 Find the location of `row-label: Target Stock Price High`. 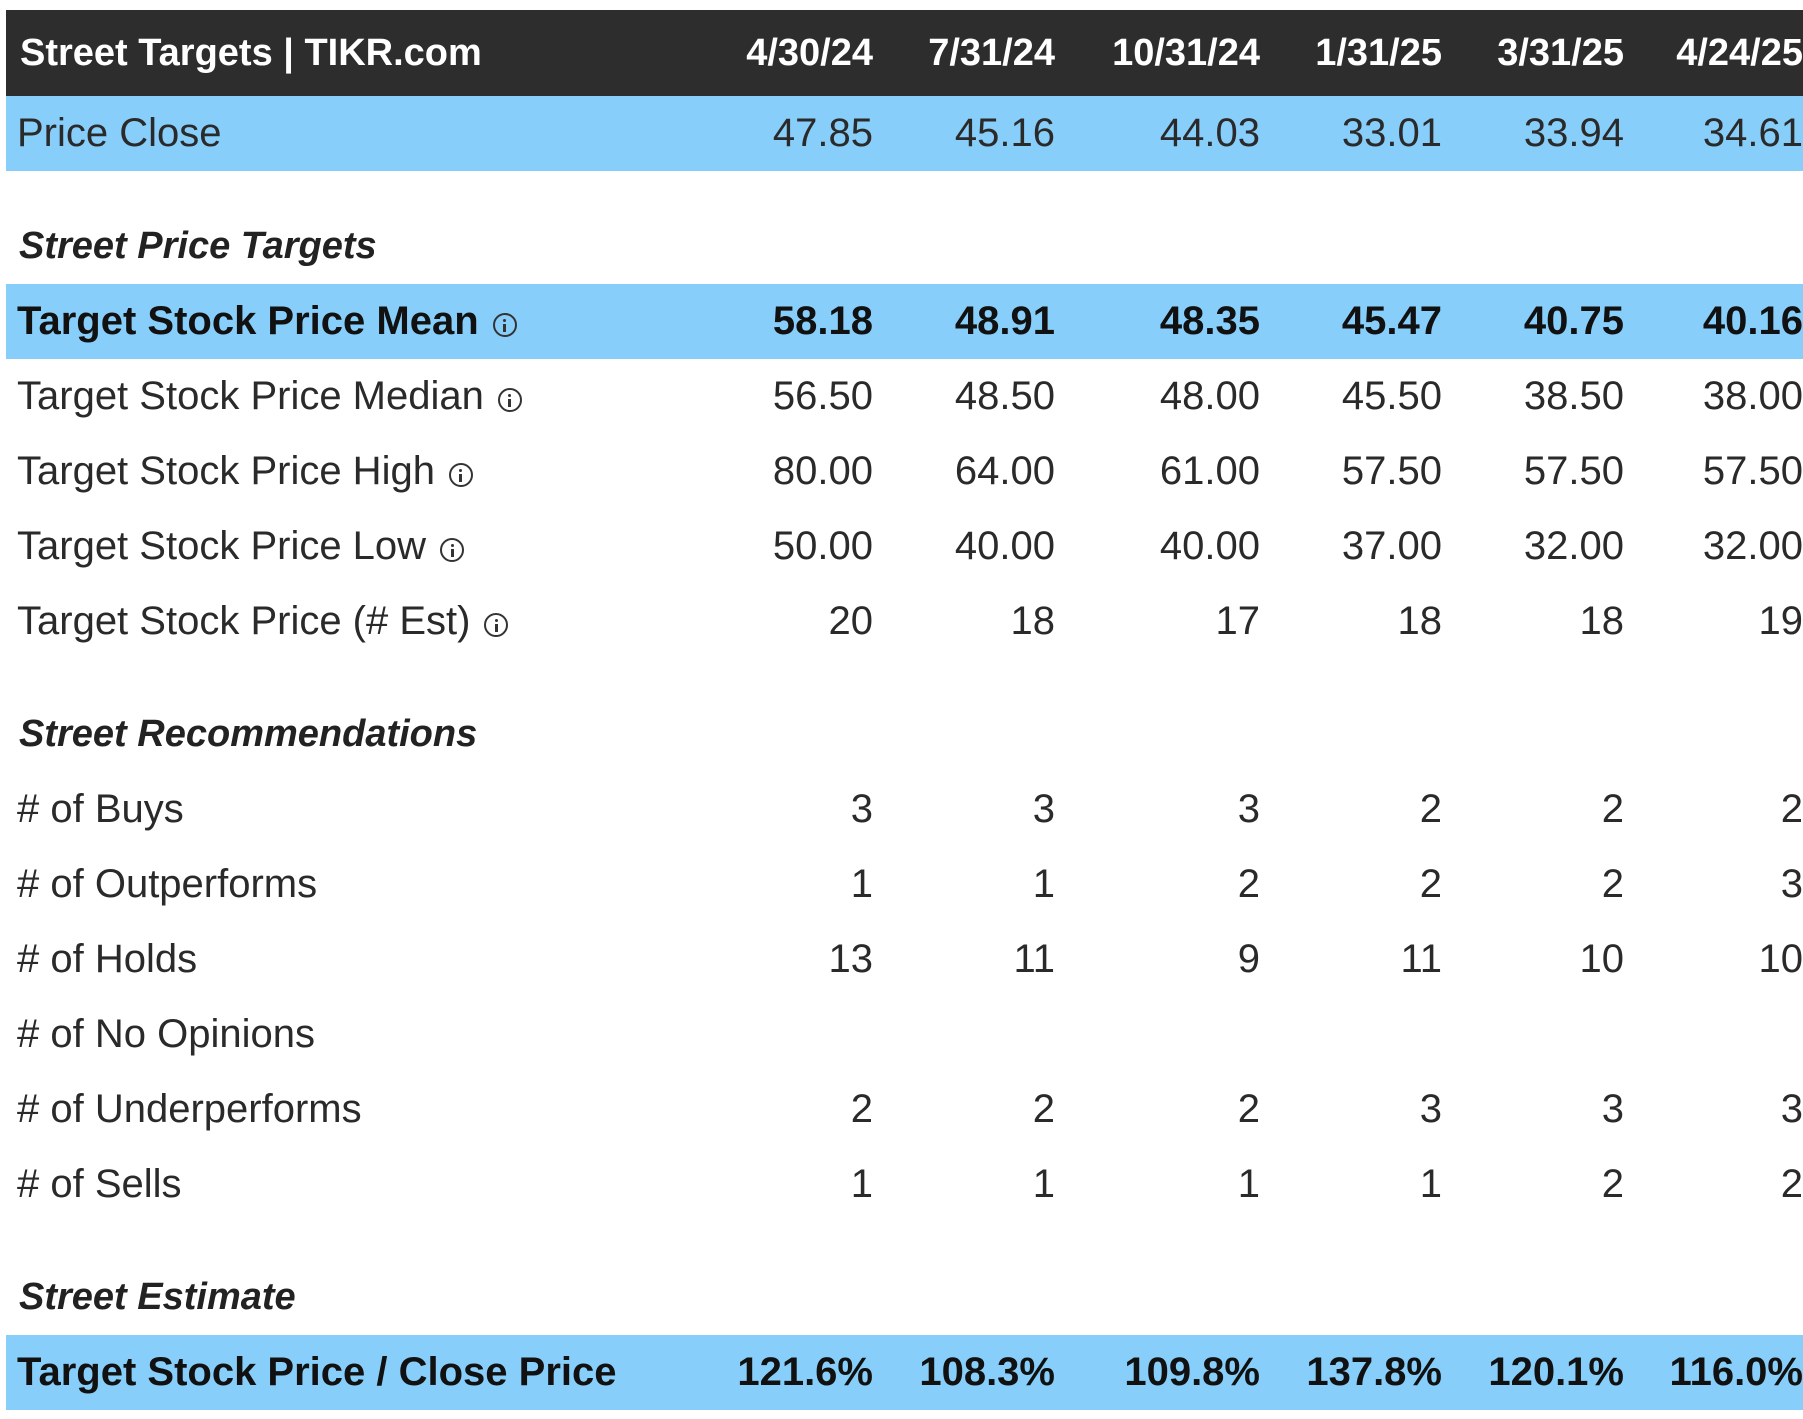

row-label: Target Stock Price High is located at coordinates (226, 471).